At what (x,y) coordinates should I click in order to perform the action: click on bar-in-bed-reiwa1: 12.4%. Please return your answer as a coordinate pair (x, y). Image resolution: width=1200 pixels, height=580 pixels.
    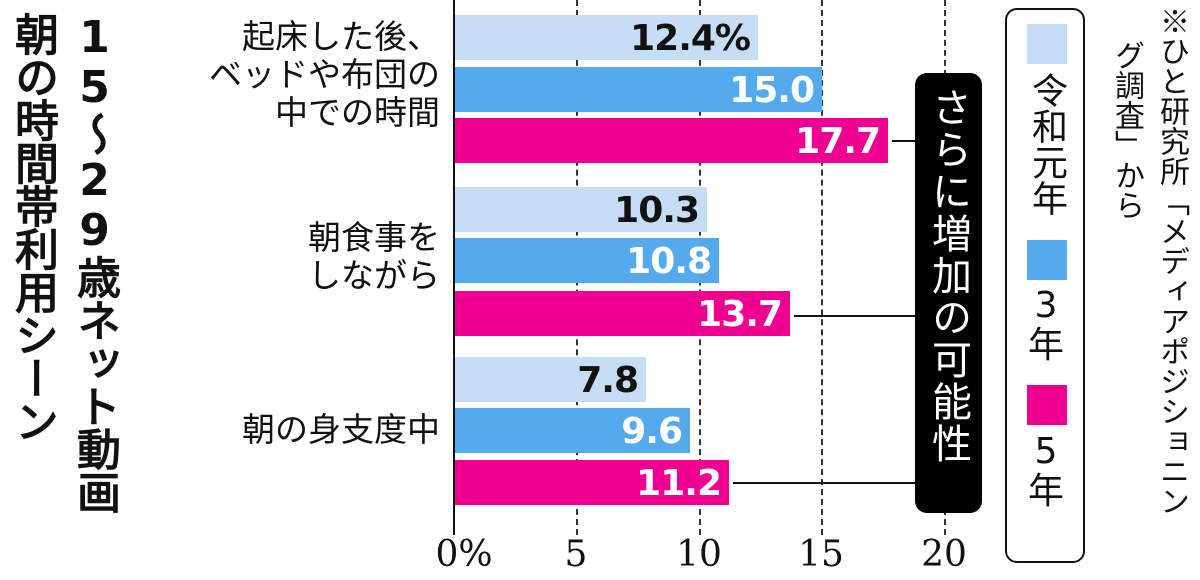
    Looking at the image, I should click on (606, 37).